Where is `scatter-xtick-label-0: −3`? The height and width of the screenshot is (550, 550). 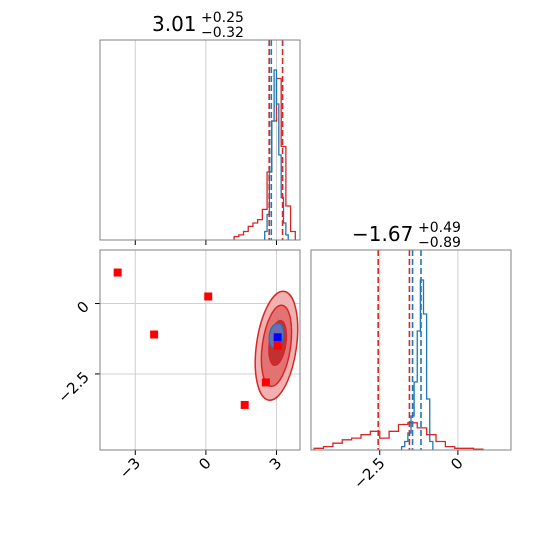 scatter-xtick-label-0: −3 is located at coordinates (130, 468).